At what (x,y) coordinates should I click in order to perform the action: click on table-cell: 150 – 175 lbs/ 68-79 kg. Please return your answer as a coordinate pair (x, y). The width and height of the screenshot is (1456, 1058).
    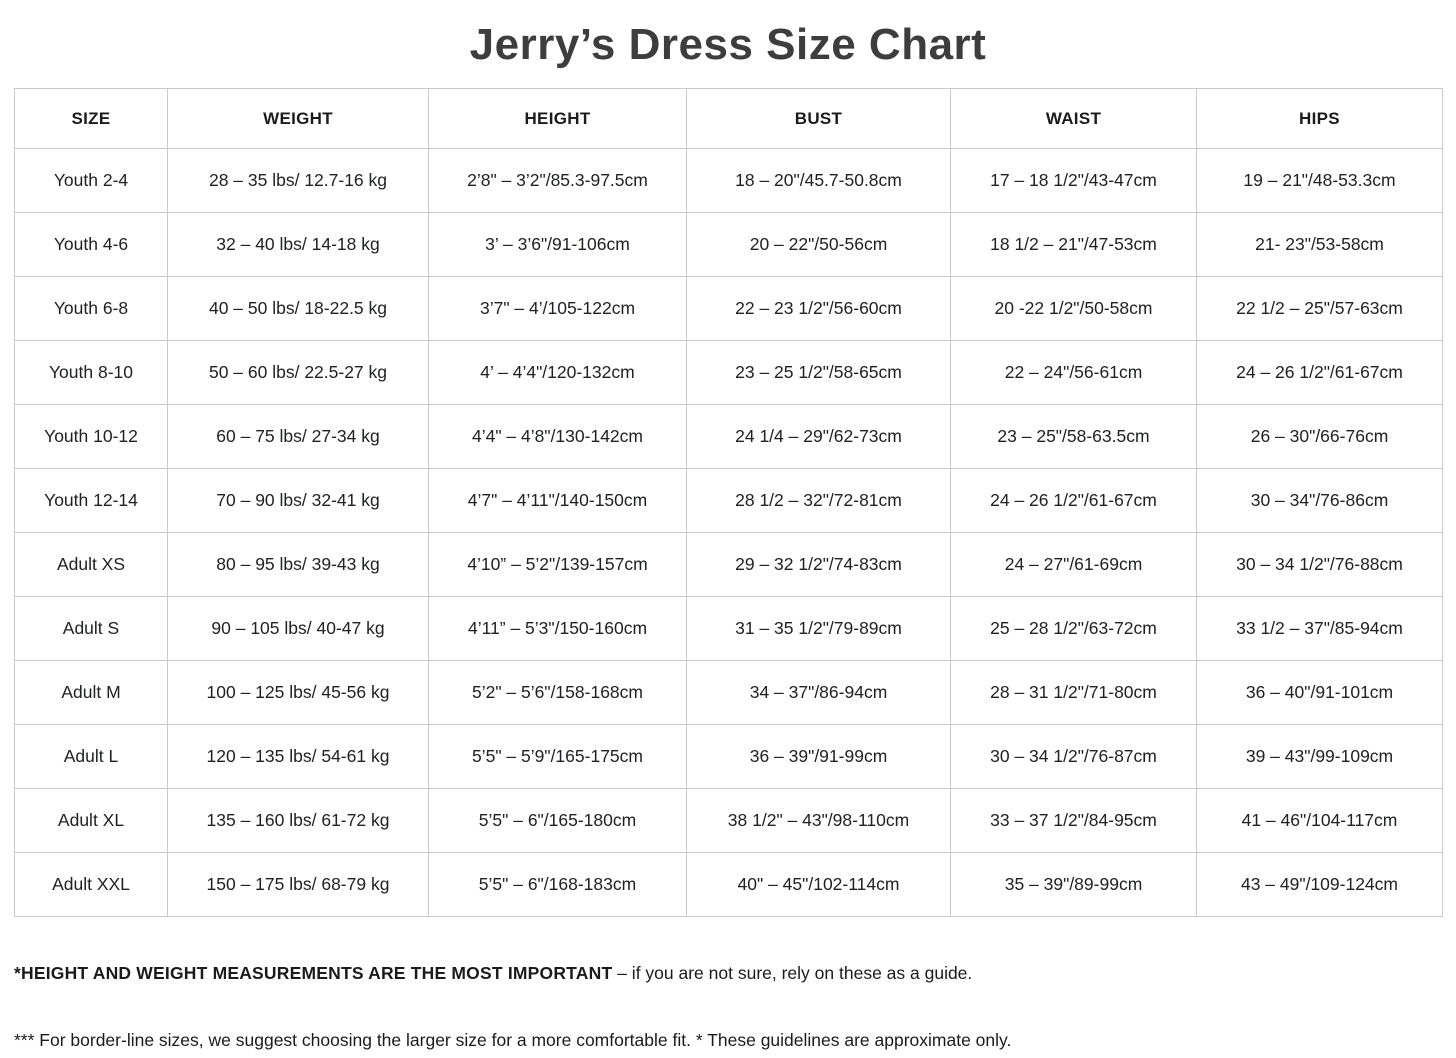
    Looking at the image, I should click on (298, 884).